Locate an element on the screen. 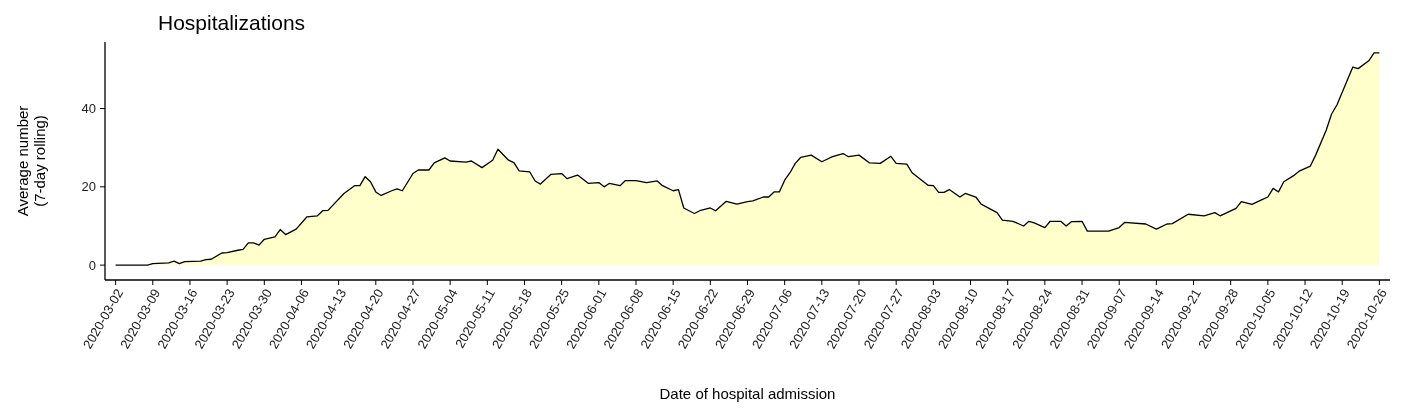 This screenshot has width=1401, height=411. chart-title: Hospitalizations is located at coordinates (232, 22).